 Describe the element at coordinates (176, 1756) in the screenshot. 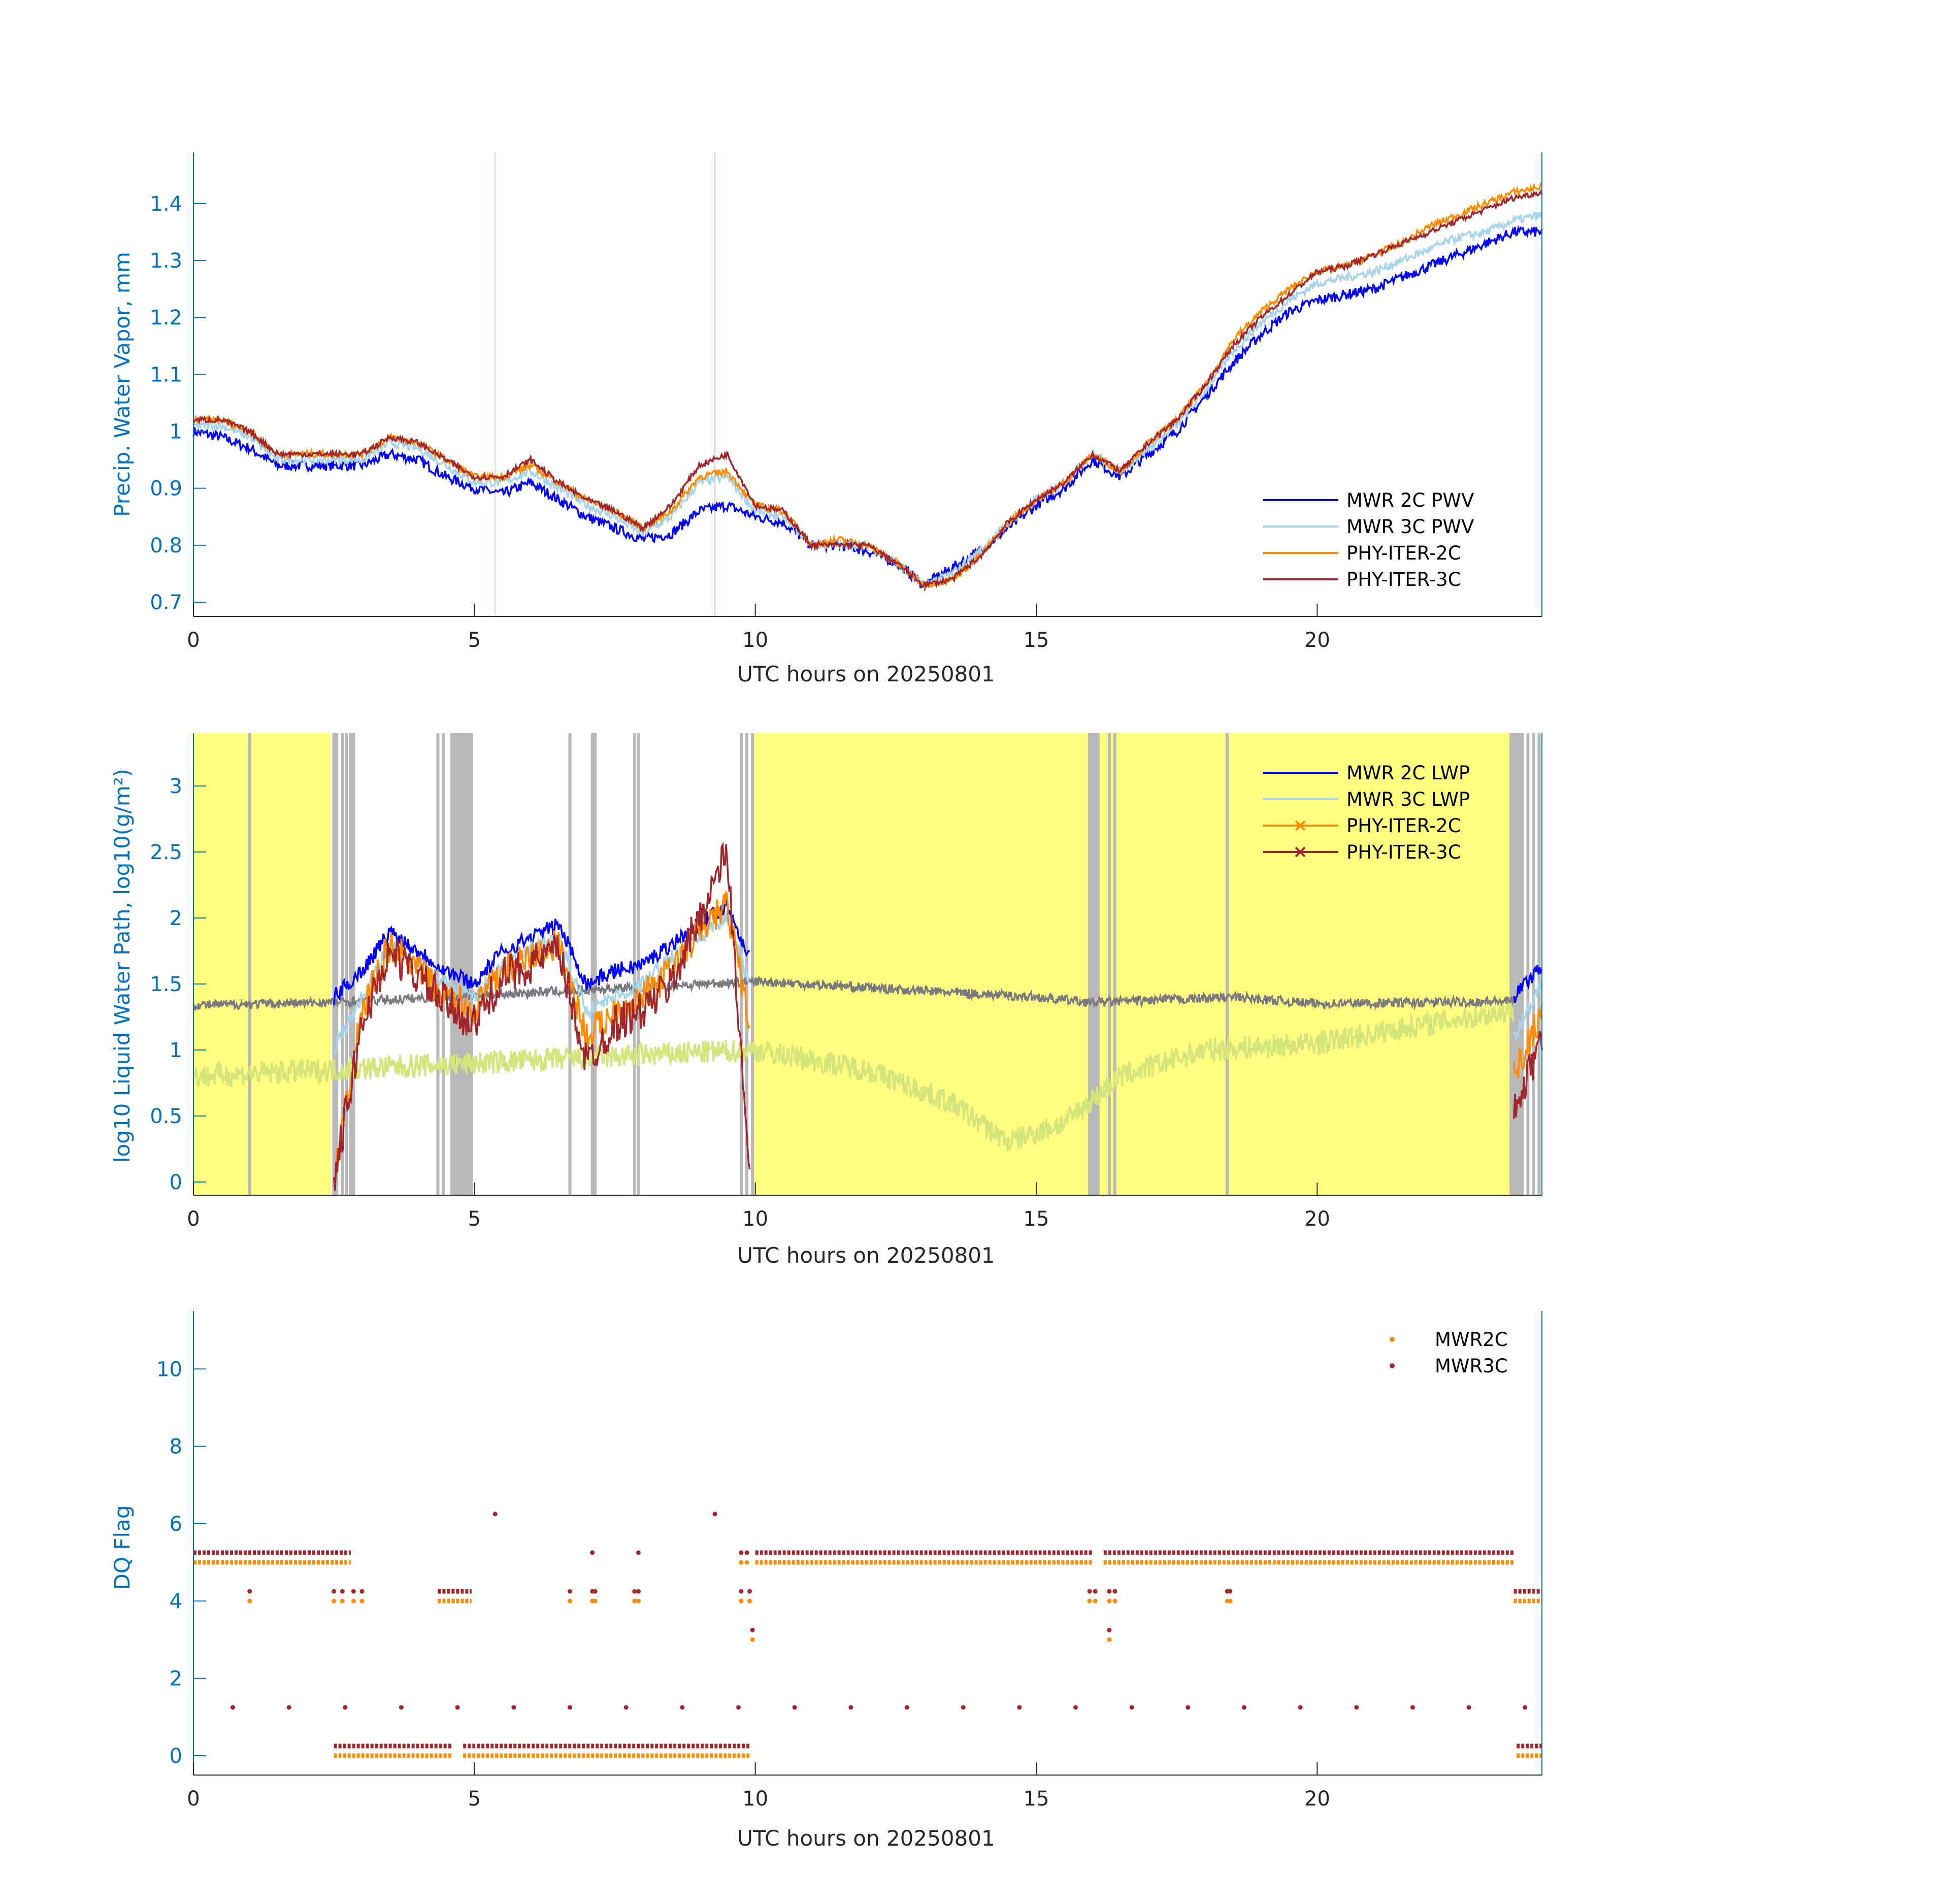

I see `y-tick-label: 0` at that location.